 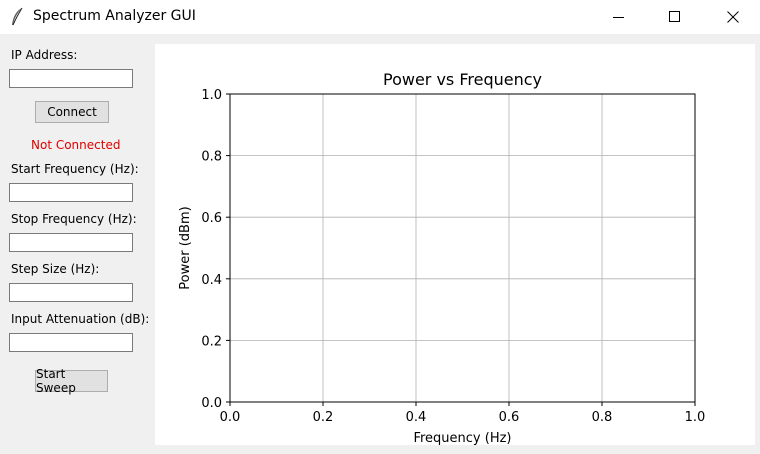 What do you see at coordinates (55, 269) in the screenshot?
I see `step-size-label: Step Size (Hz):` at bounding box center [55, 269].